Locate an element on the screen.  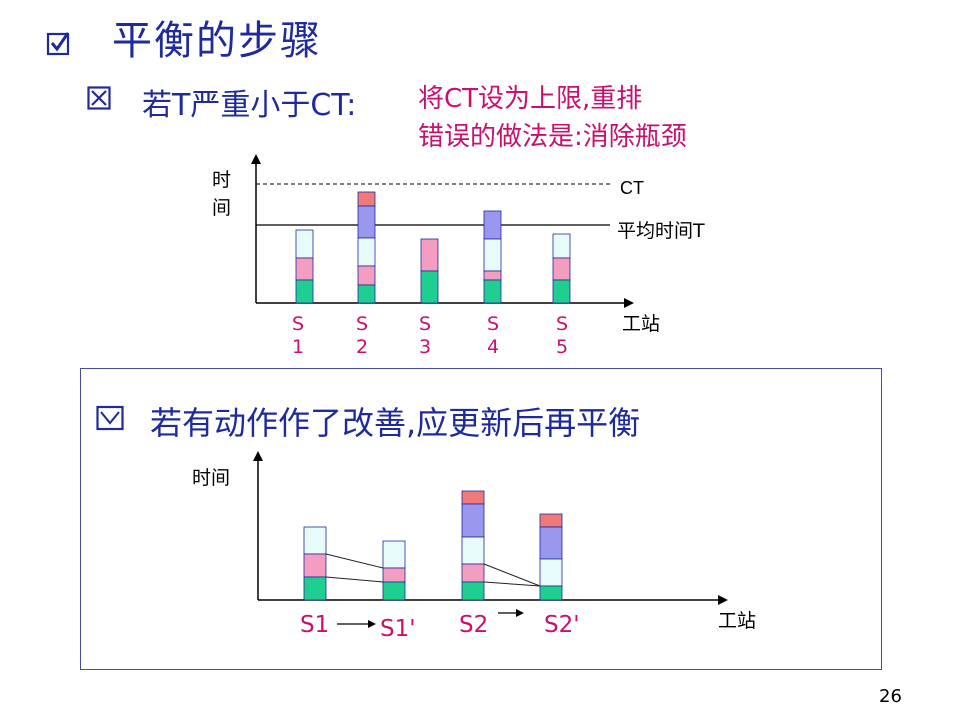
chart2-y-arrow is located at coordinates (258, 456).